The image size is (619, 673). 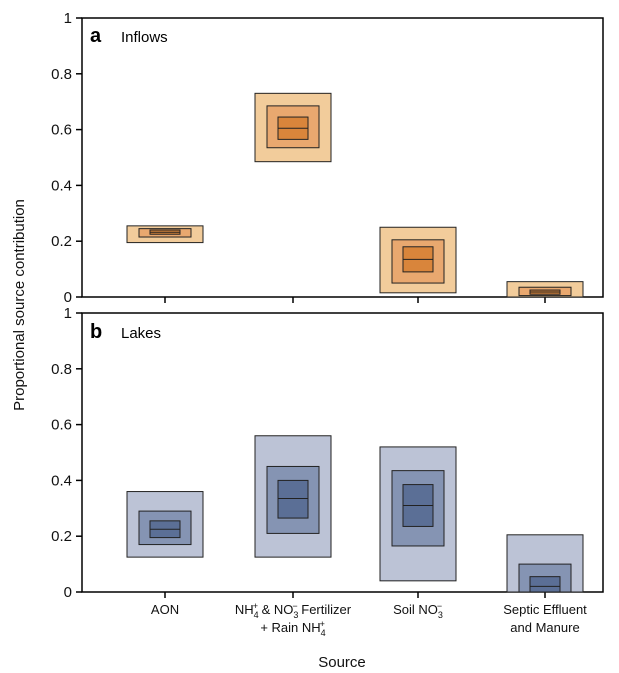 I want to click on category-label-septic-line2: and Manure, so click(x=544, y=627).